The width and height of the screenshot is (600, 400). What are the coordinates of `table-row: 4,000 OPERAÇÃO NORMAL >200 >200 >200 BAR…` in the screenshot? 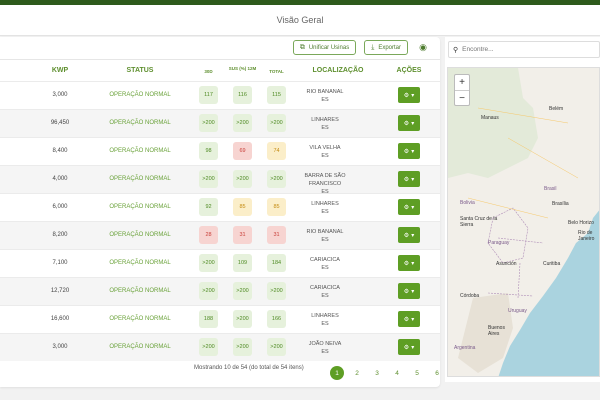 It's located at (220, 180).